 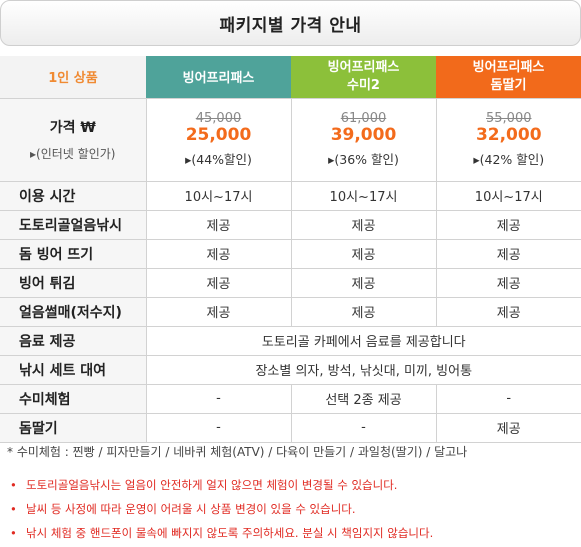 I want to click on discount-rate: ▸(42% 할인), so click(x=509, y=159).